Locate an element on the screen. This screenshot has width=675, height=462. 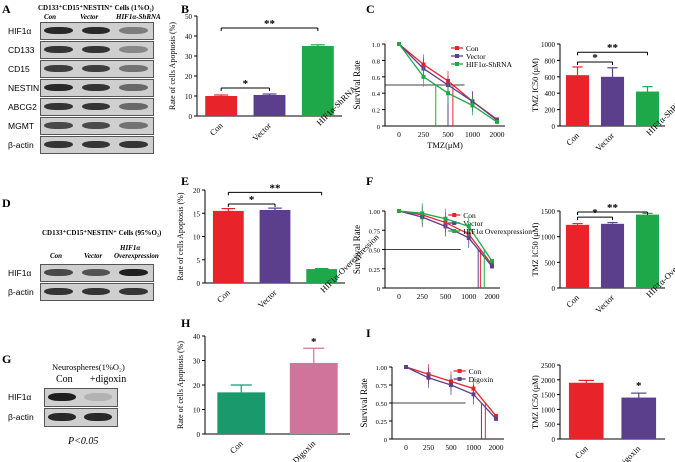
blot-a-lane-vector: Vector is located at coordinates (89, 17).